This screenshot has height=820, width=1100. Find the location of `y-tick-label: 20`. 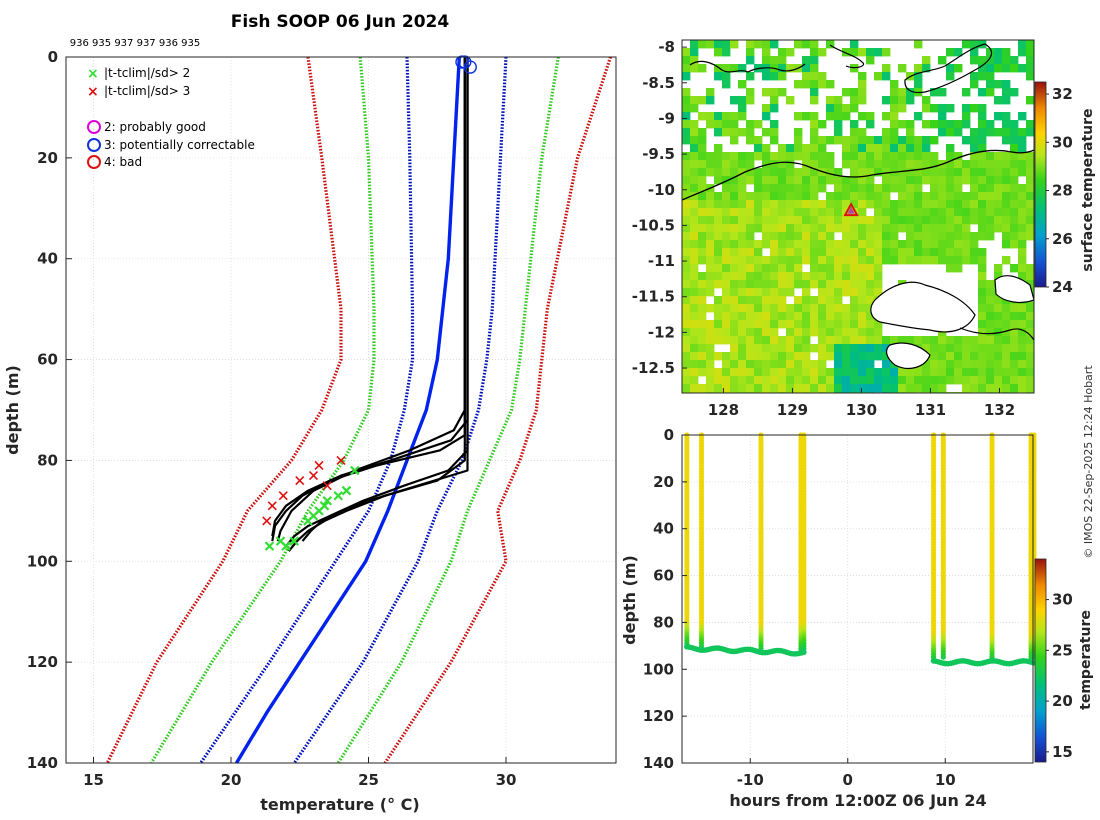

y-tick-label: 20 is located at coordinates (663, 482).